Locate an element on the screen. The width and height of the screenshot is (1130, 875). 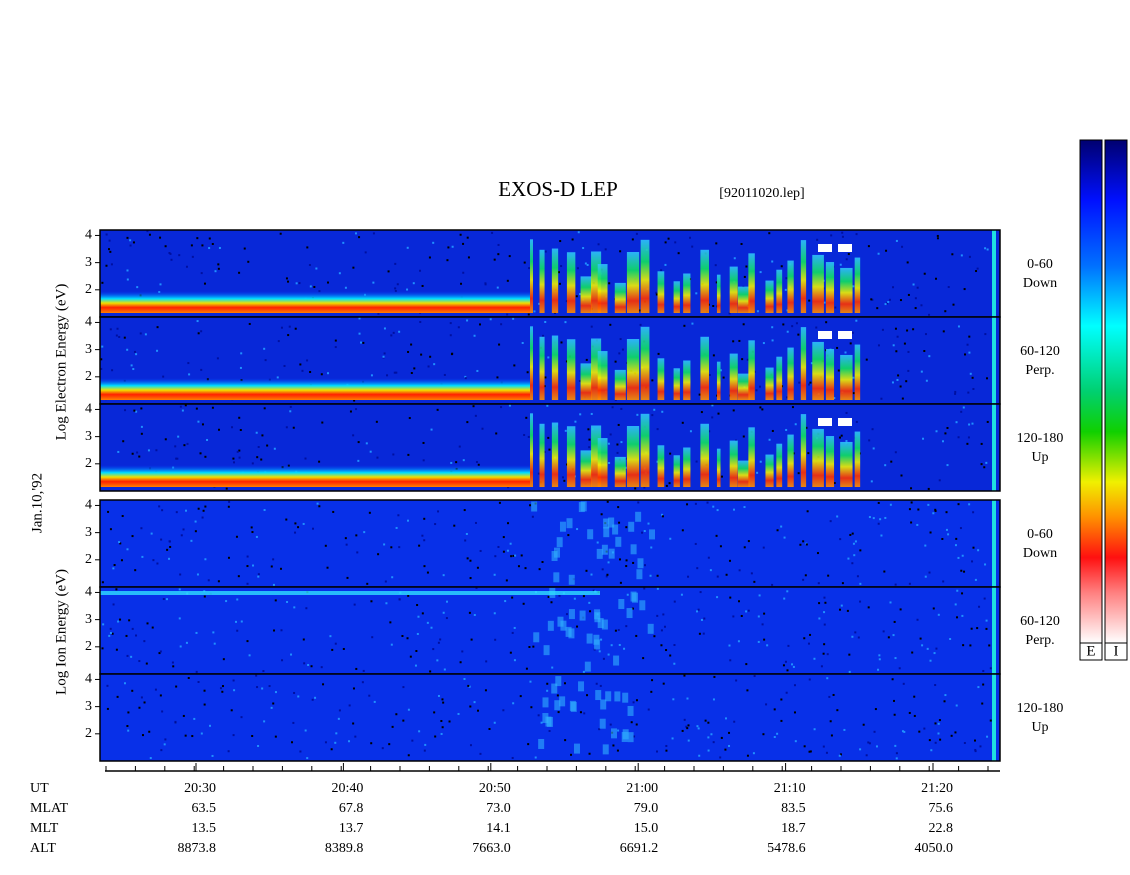
ion-patch is located at coordinates (545, 702).